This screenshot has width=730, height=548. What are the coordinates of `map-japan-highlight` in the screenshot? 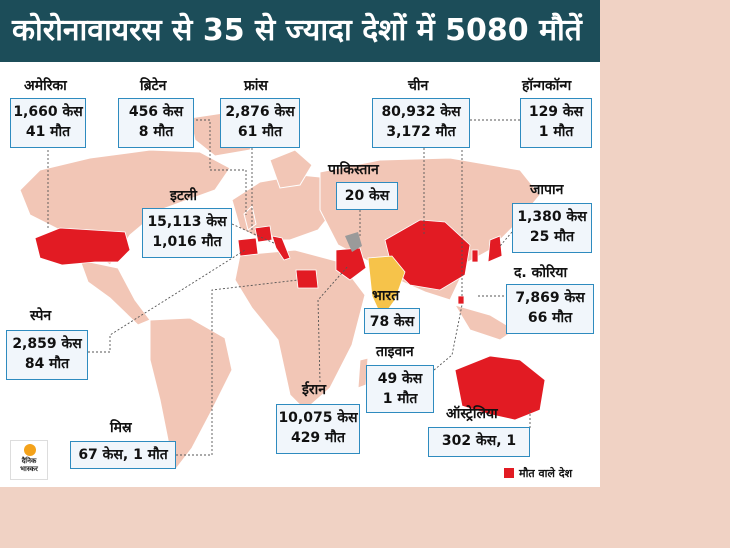 It's located at (495, 249).